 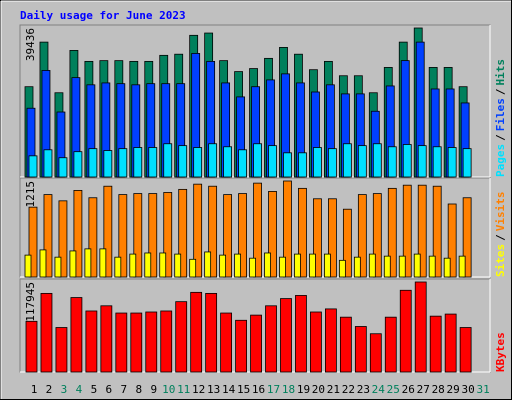 I want to click on legend-entry: Pages, so click(x=500, y=160).